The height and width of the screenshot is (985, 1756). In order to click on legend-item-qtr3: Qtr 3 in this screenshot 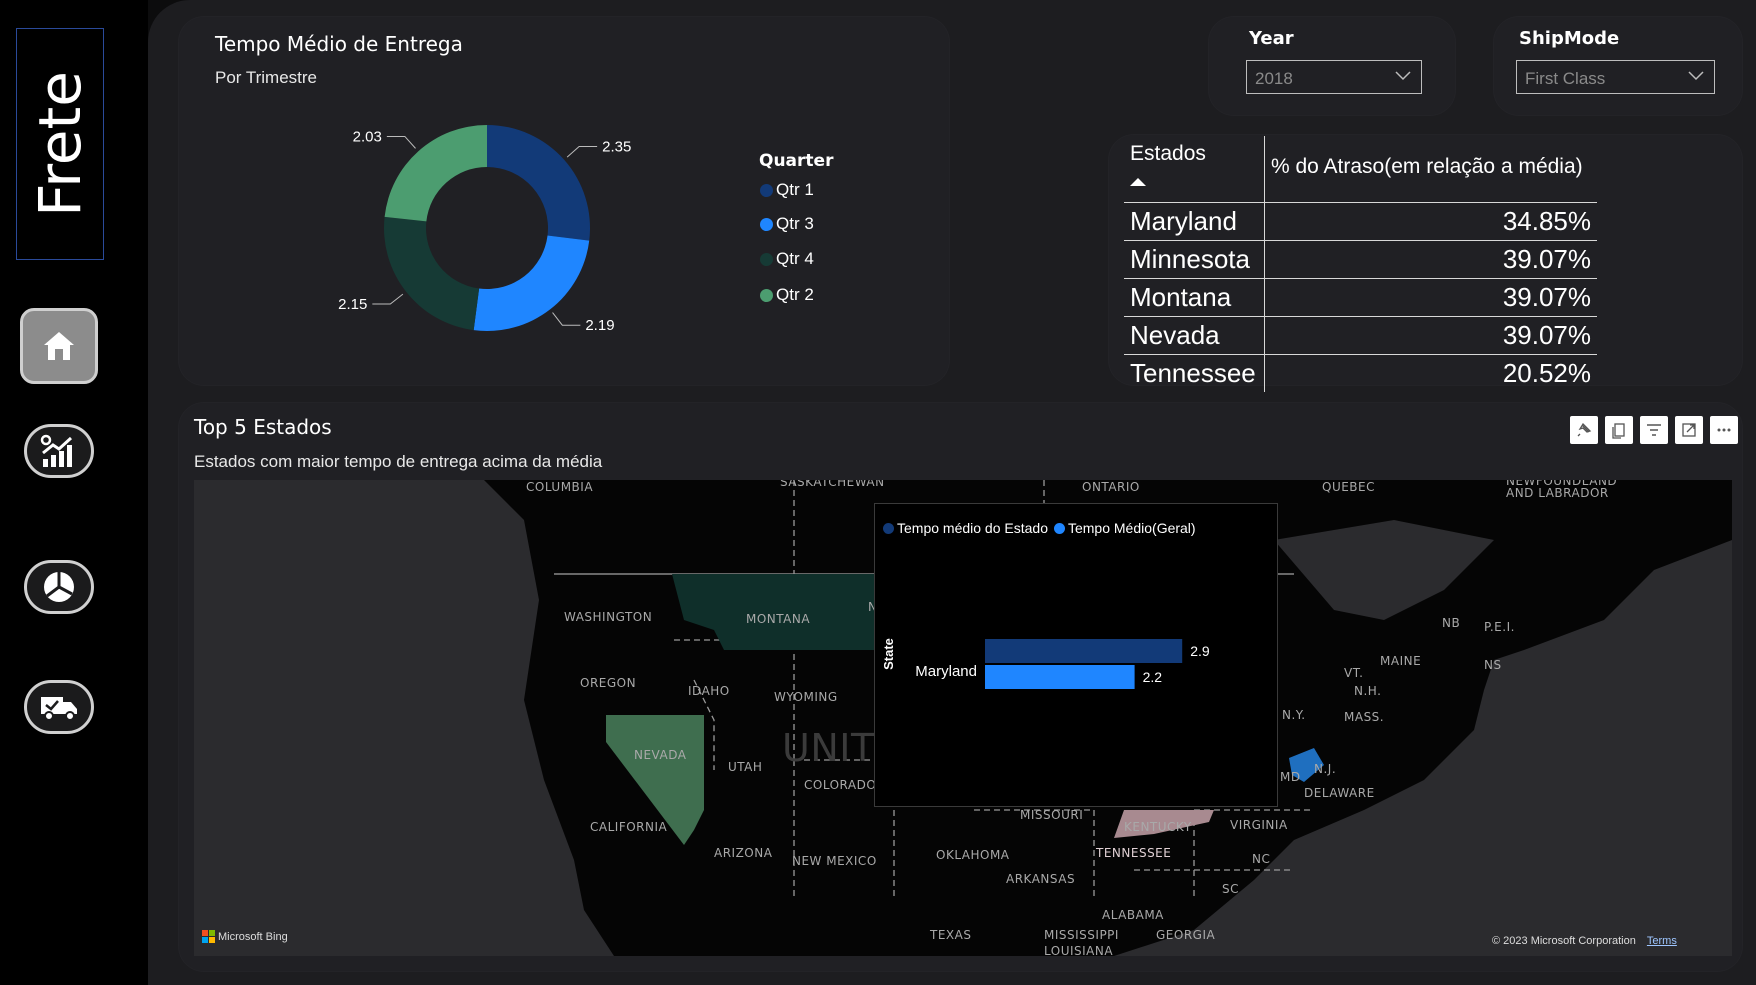, I will do `click(787, 224)`.